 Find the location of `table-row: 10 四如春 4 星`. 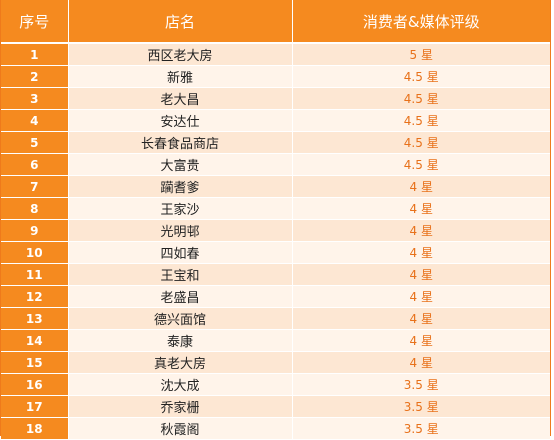

table-row: 10 四如春 4 星 is located at coordinates (275, 252).